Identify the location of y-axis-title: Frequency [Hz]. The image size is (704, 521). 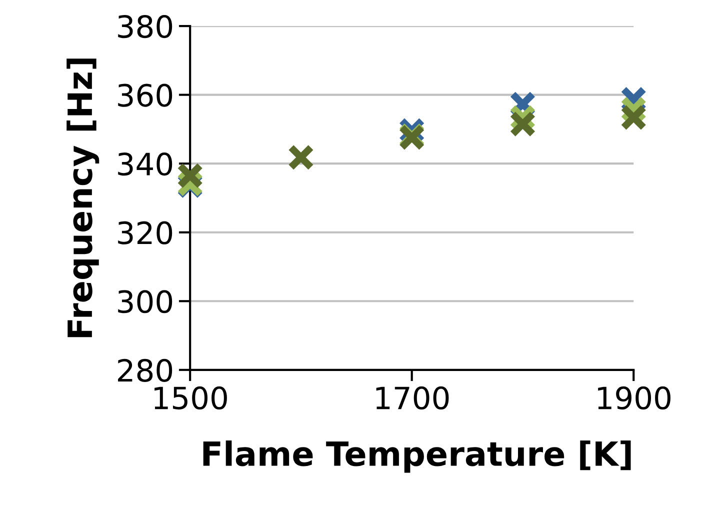
(83, 198).